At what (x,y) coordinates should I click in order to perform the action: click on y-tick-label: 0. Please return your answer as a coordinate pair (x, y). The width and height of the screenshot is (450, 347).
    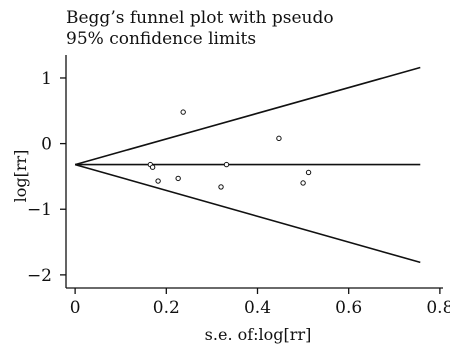
    Looking at the image, I should click on (46, 145).